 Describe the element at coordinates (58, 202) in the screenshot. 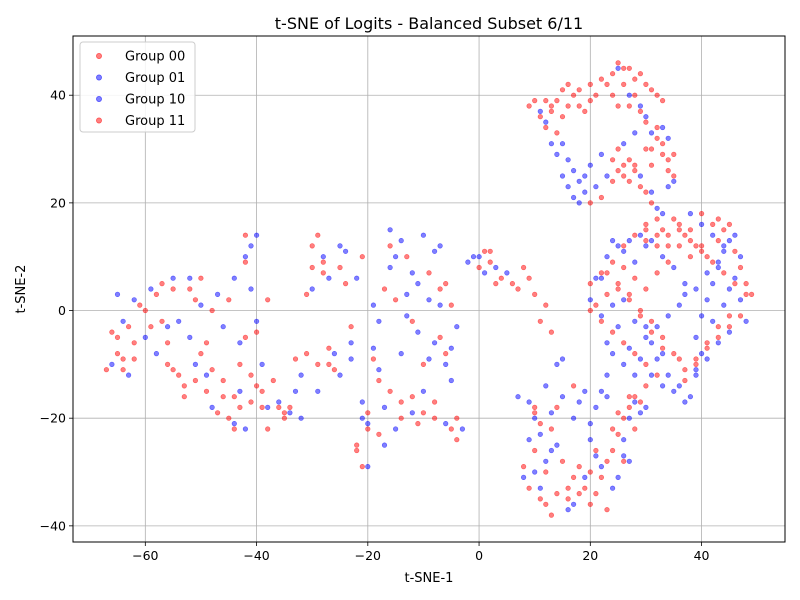

I see `y-tick-label: 20` at that location.